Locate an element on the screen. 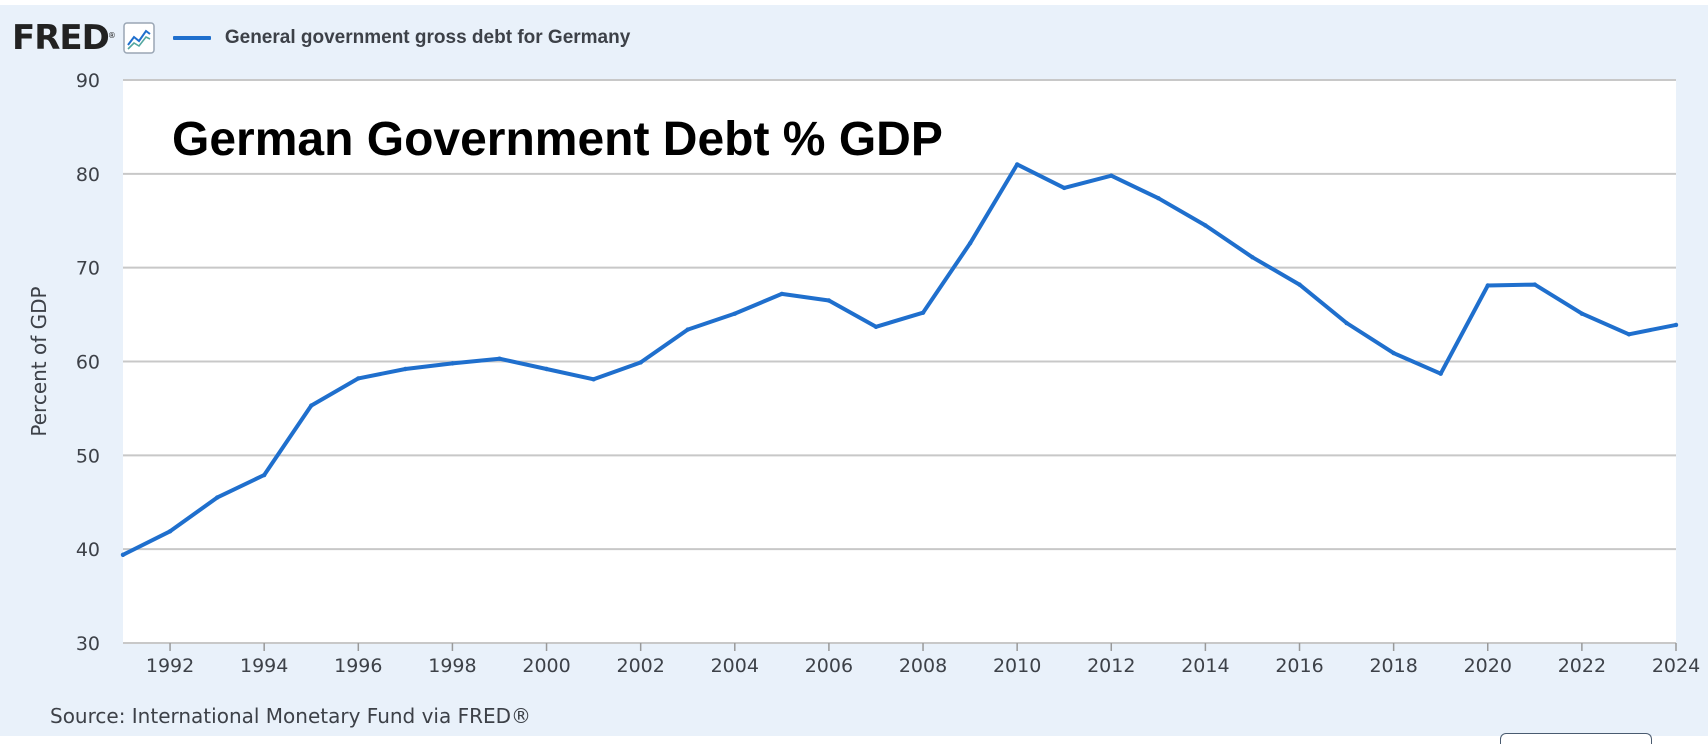 The image size is (1708, 744). data-point-2019 is located at coordinates (1440, 373).